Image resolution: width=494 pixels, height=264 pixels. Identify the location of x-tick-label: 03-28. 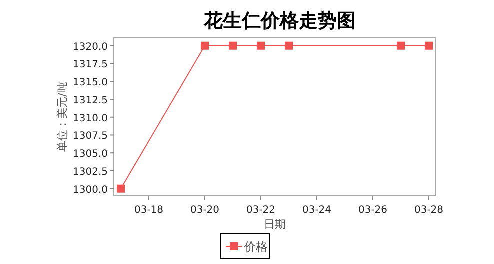
(429, 210).